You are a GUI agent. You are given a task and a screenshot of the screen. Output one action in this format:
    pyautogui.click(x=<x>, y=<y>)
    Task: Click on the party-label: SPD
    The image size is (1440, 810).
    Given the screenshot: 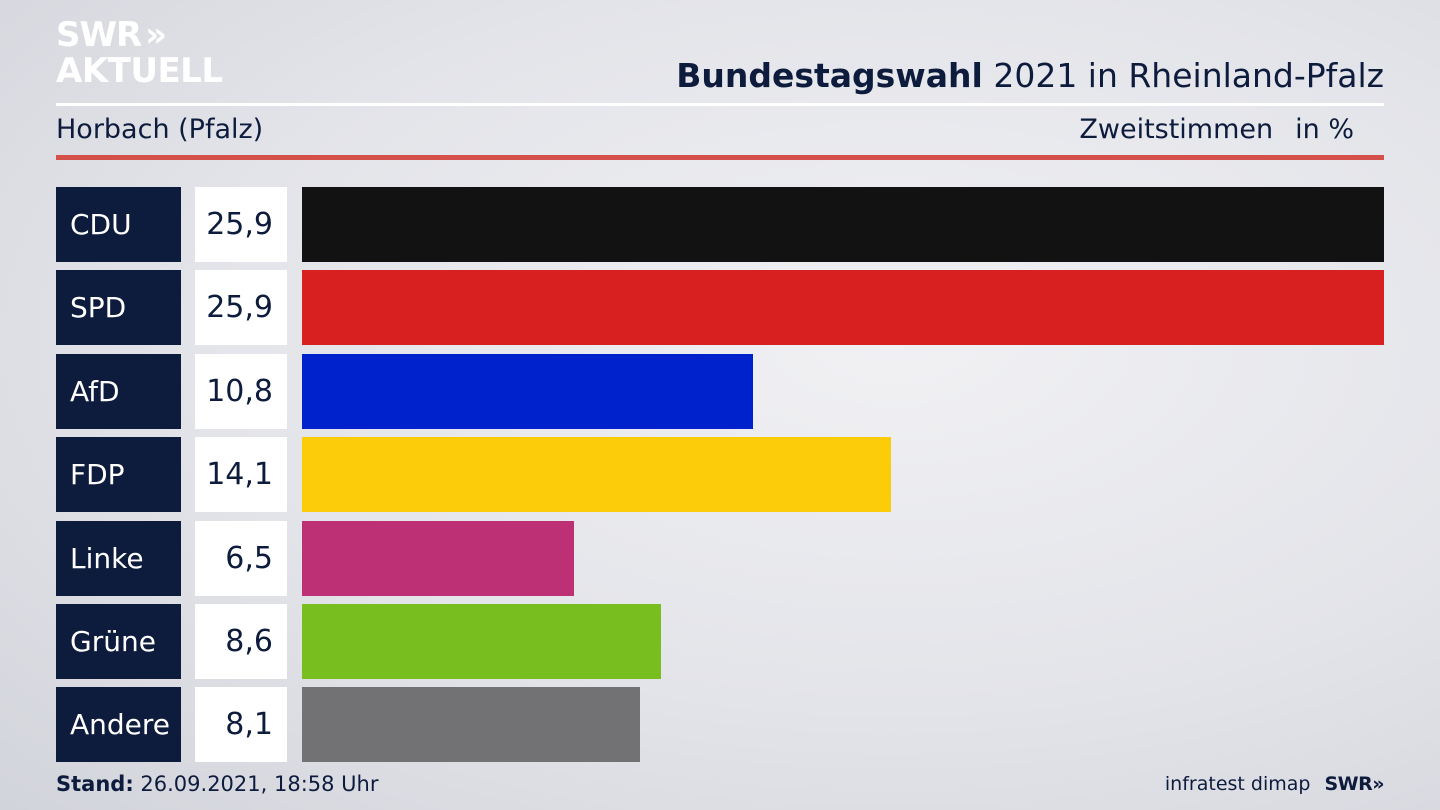 What is the action you would take?
    pyautogui.click(x=118, y=307)
    